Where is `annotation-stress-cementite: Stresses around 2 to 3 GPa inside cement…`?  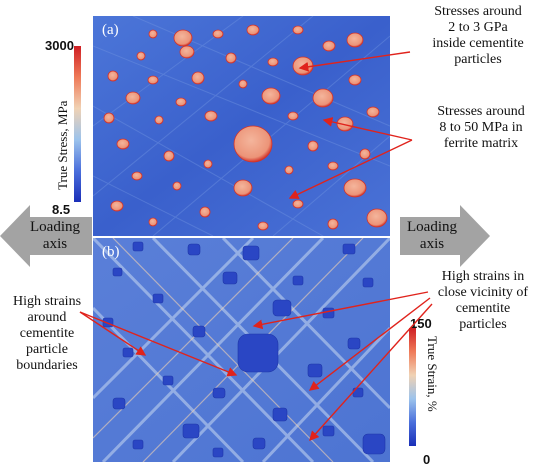 annotation-stress-cementite: Stresses around 2 to 3 GPa inside cement… is located at coordinates (478, 36).